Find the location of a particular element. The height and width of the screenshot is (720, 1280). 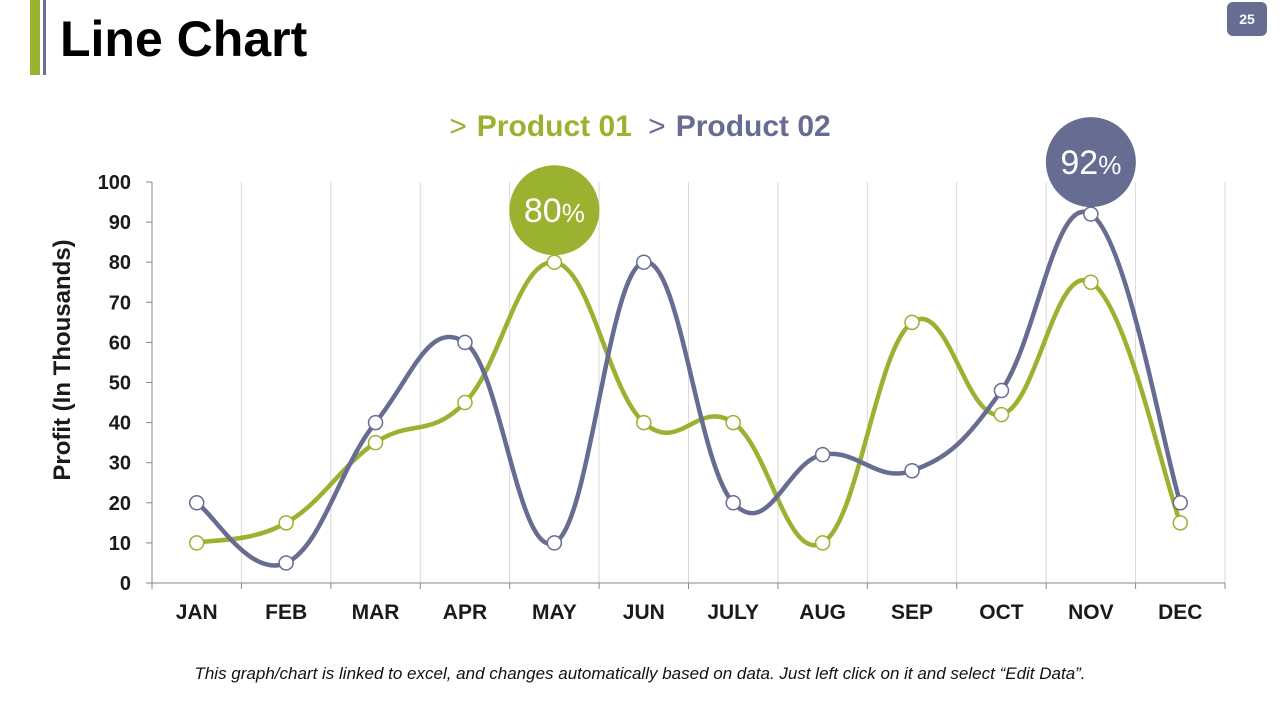

callout-bubble-may is located at coordinates (554, 210).